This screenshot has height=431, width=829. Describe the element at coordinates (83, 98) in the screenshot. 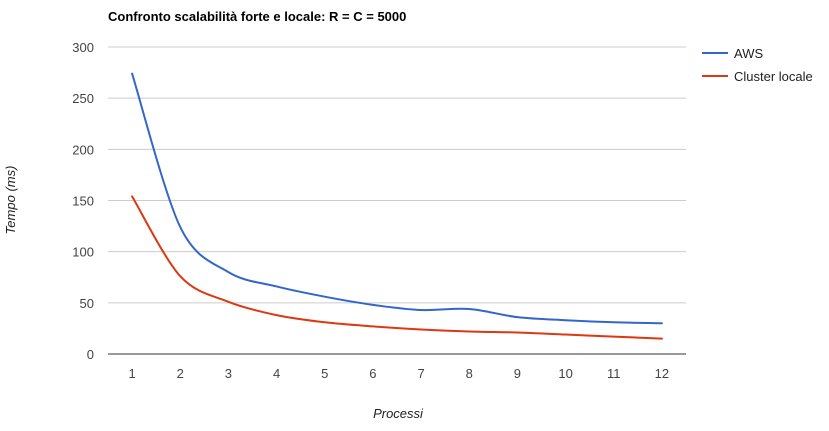

I see `y-tick-label: 250` at that location.